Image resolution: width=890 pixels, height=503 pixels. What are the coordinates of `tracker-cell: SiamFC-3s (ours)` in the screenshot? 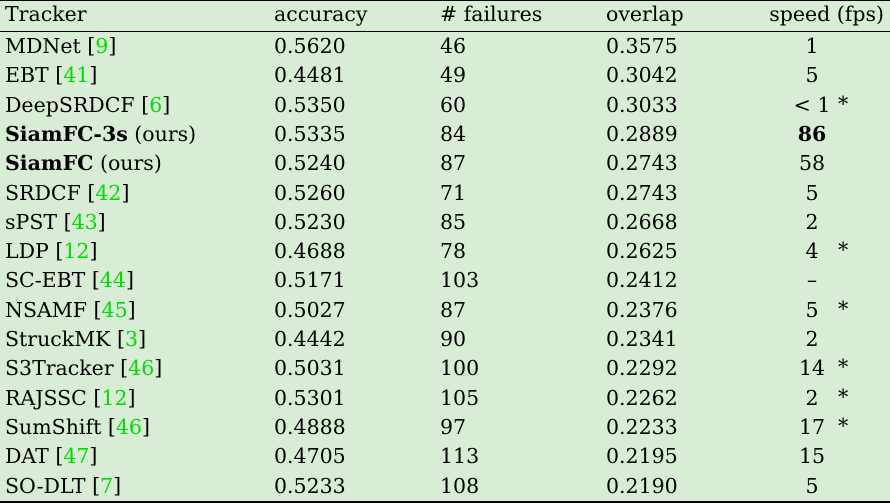 It's located at (100, 134).